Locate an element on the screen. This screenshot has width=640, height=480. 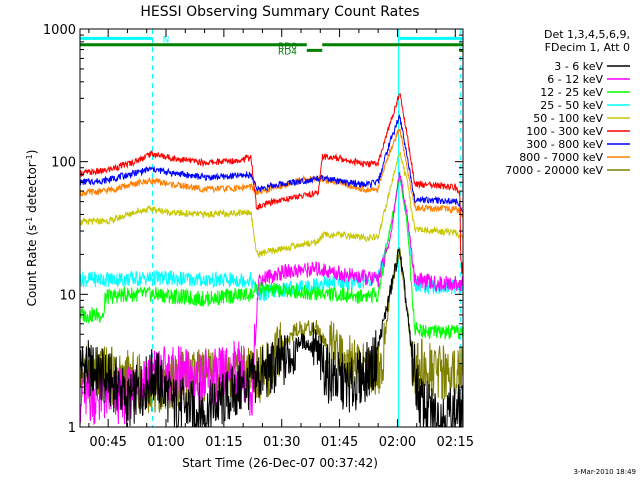
legend-label: 7000 - 20000 keV is located at coordinates (554, 170).